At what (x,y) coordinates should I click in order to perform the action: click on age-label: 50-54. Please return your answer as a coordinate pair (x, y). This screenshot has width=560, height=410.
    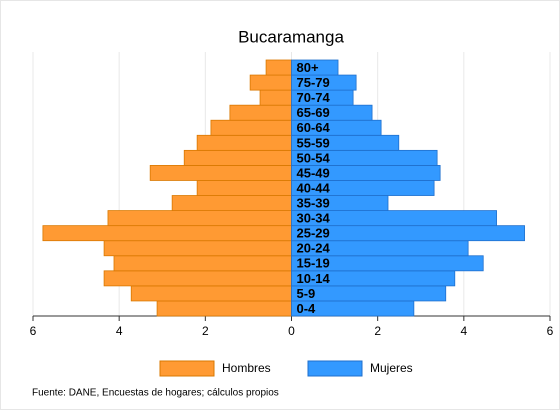
    Looking at the image, I should click on (314, 157).